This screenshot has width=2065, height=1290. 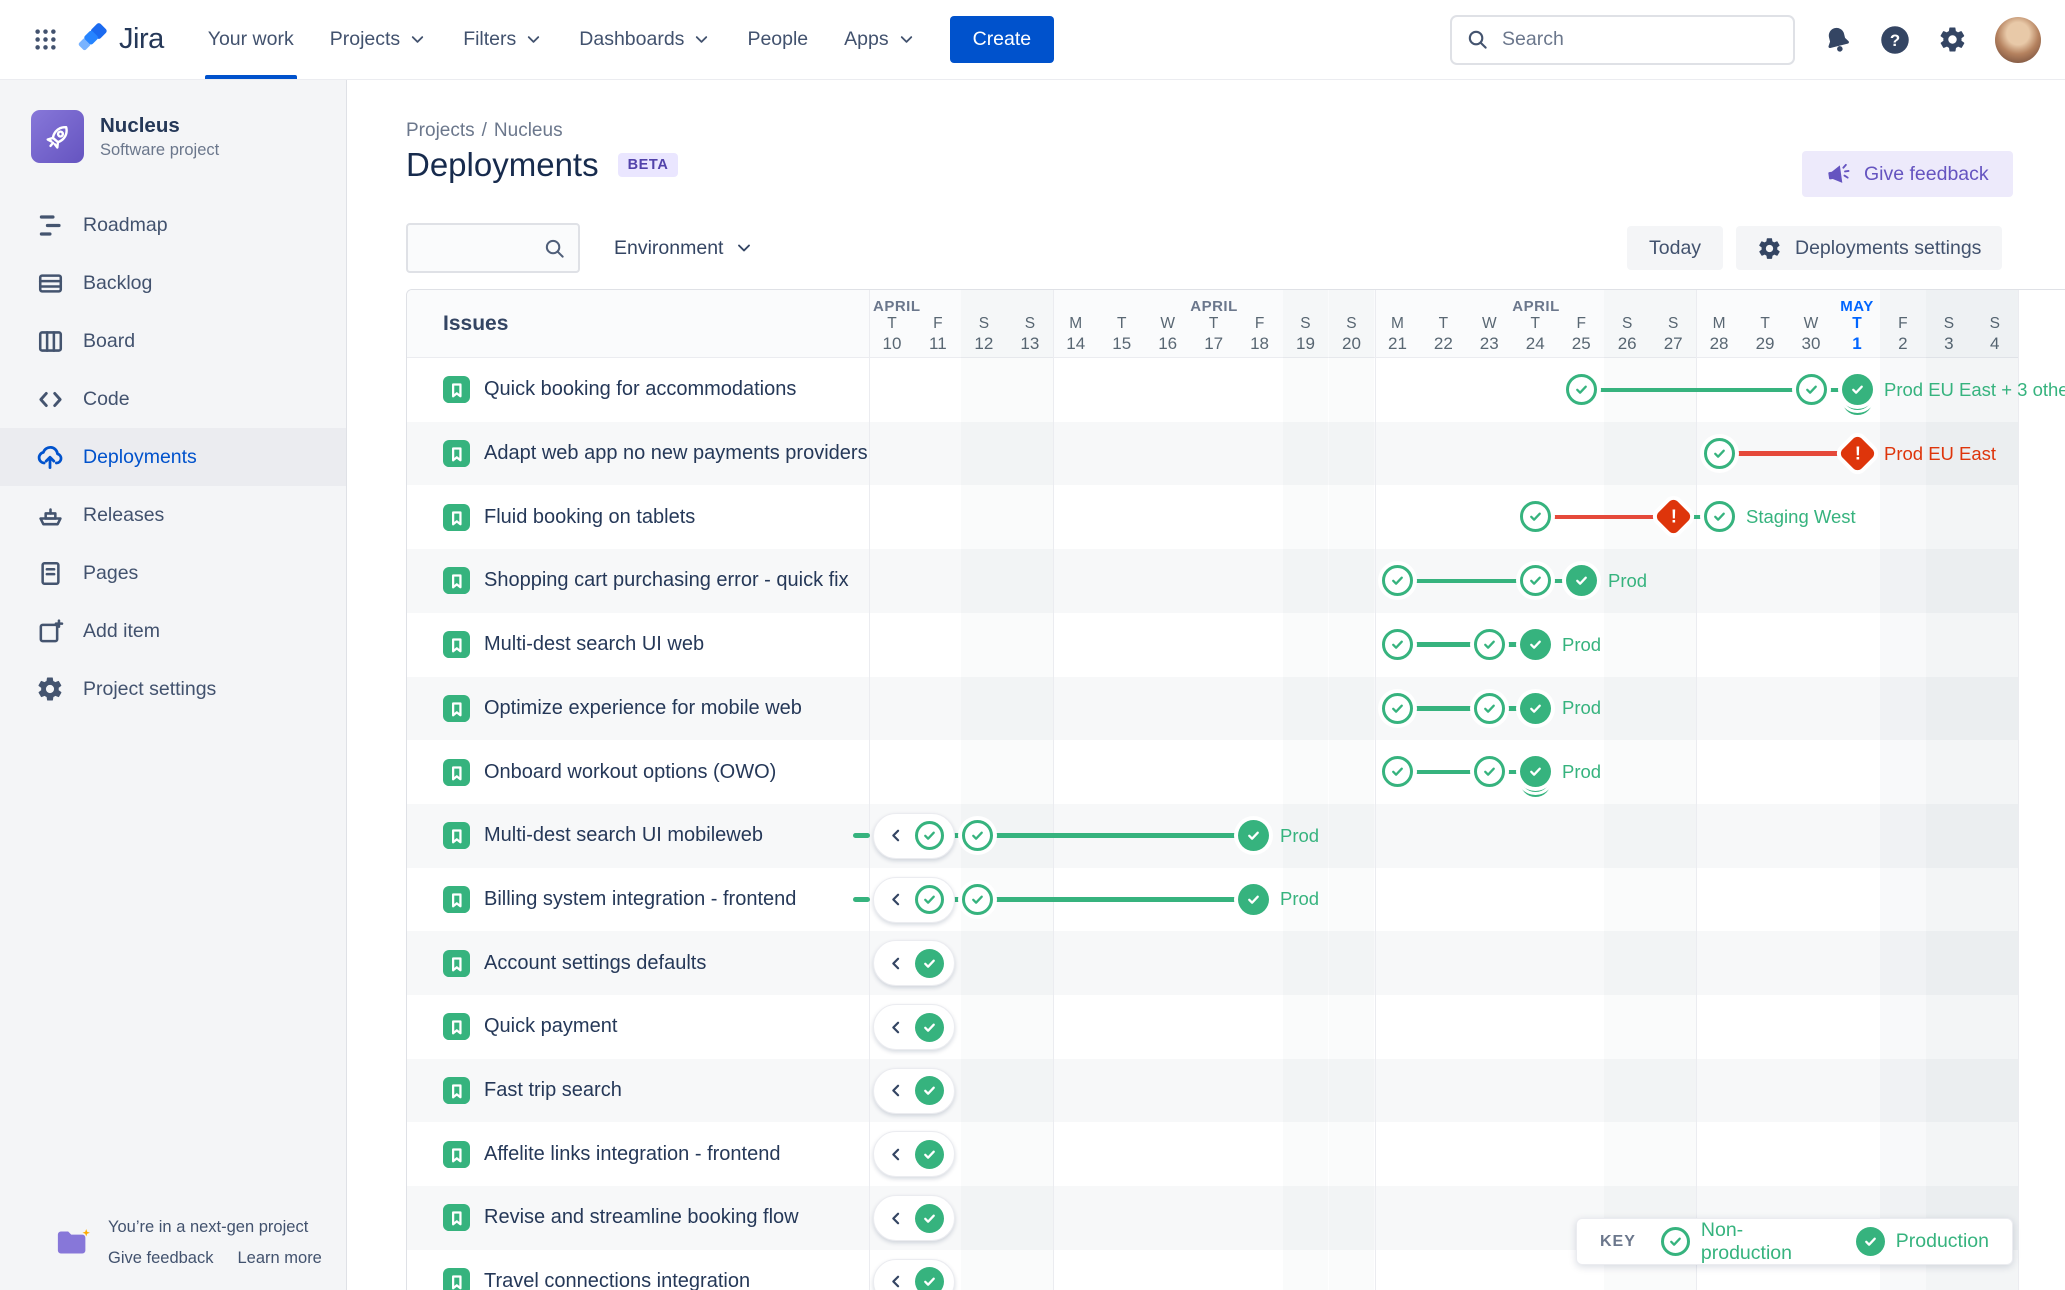 What do you see at coordinates (50, 399) in the screenshot?
I see `code-icon` at bounding box center [50, 399].